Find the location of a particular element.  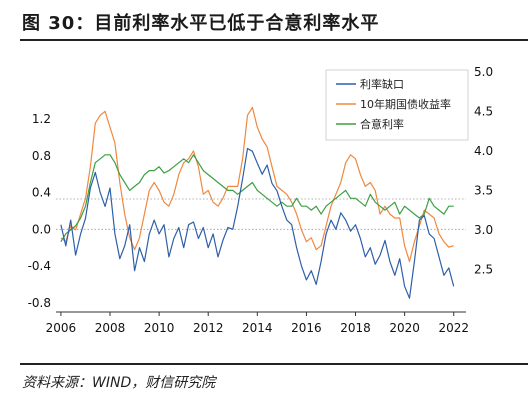

left-y-tick-label-0.4: 0.4 is located at coordinates (41, 193).